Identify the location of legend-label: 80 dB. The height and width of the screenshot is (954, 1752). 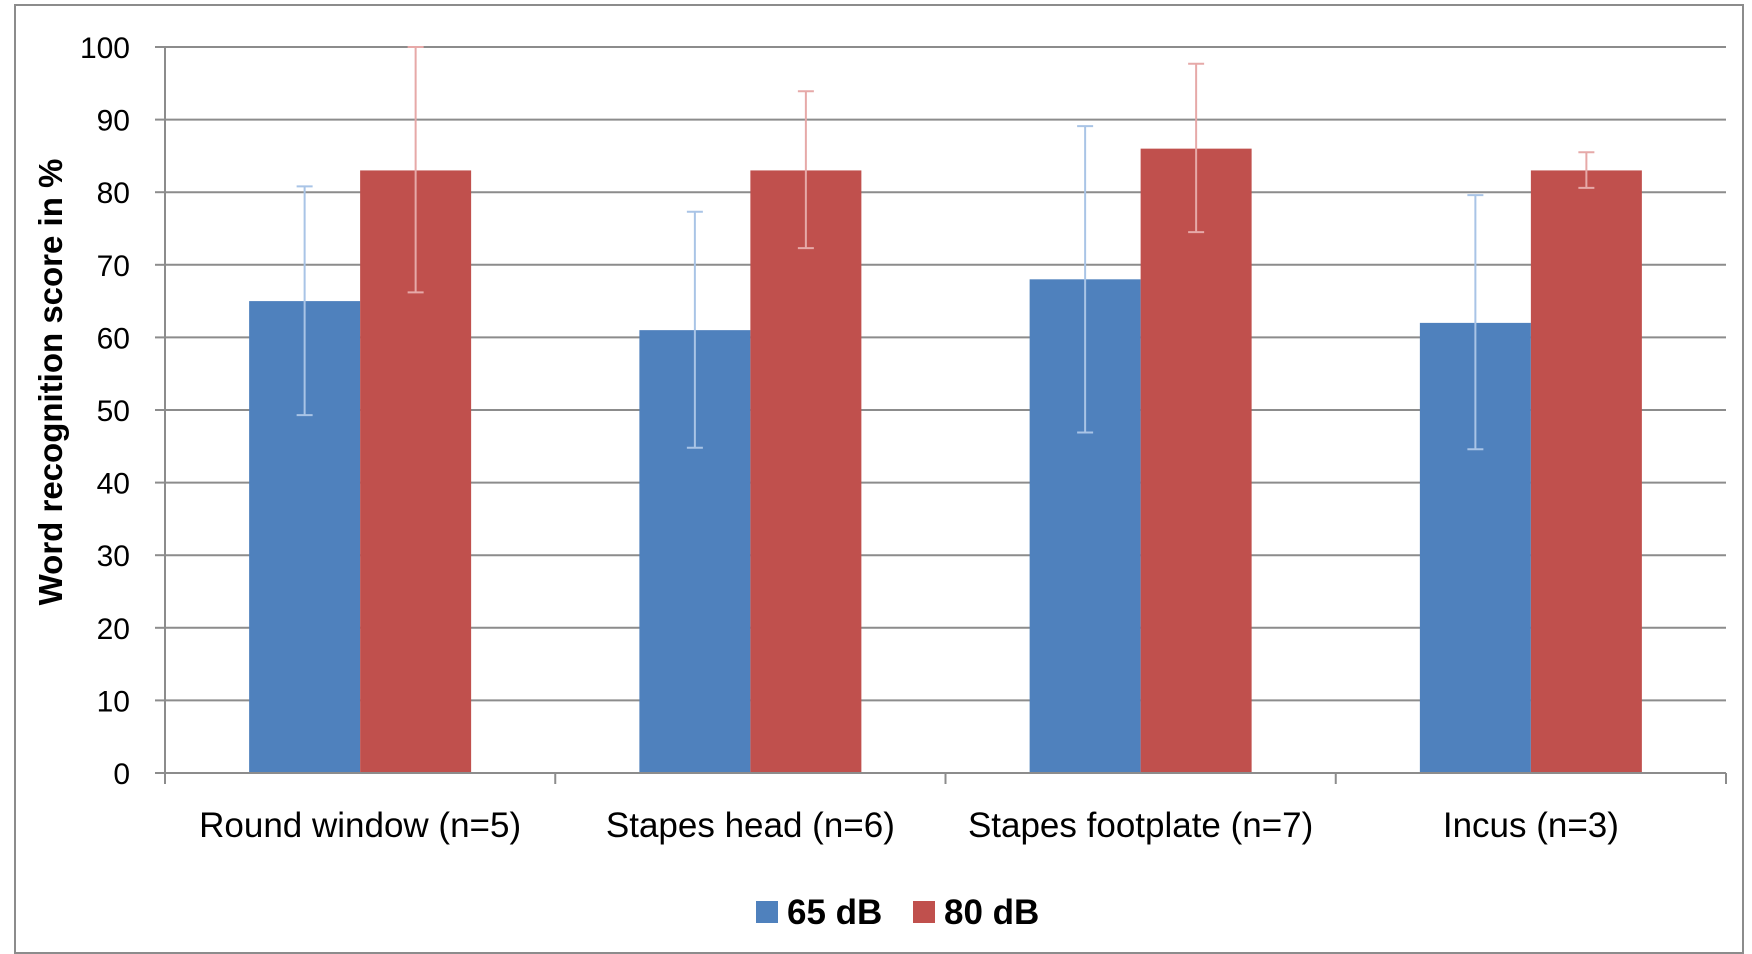
(991, 912).